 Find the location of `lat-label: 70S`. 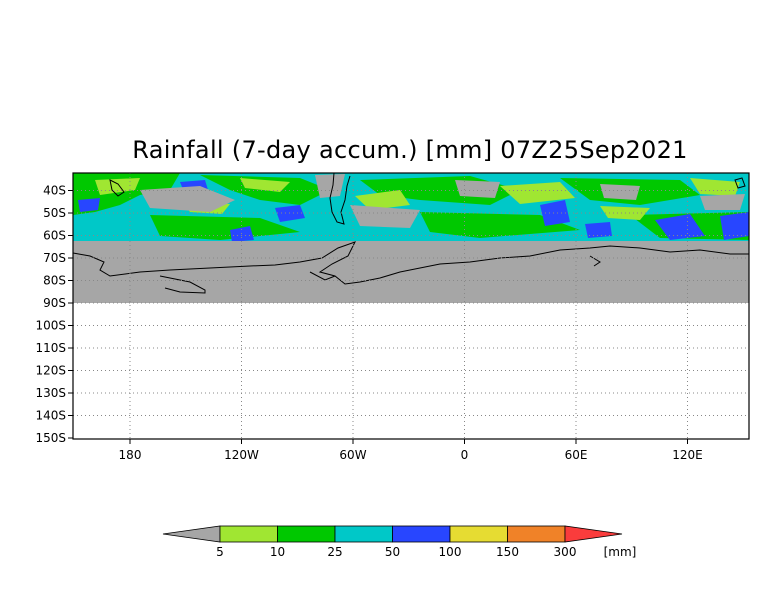

lat-label: 70S is located at coordinates (54, 258).